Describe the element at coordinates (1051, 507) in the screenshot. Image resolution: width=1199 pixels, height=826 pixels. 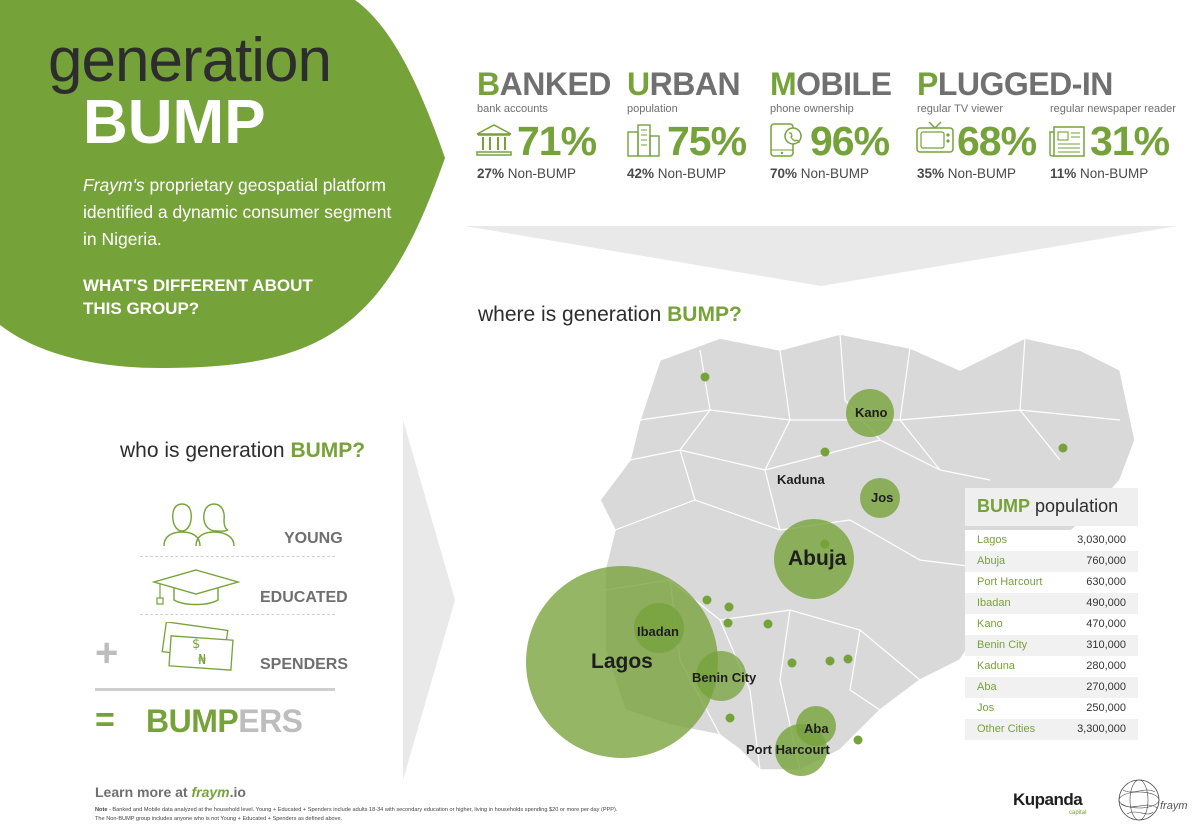
I see `population-table-title: BUMP population` at that location.